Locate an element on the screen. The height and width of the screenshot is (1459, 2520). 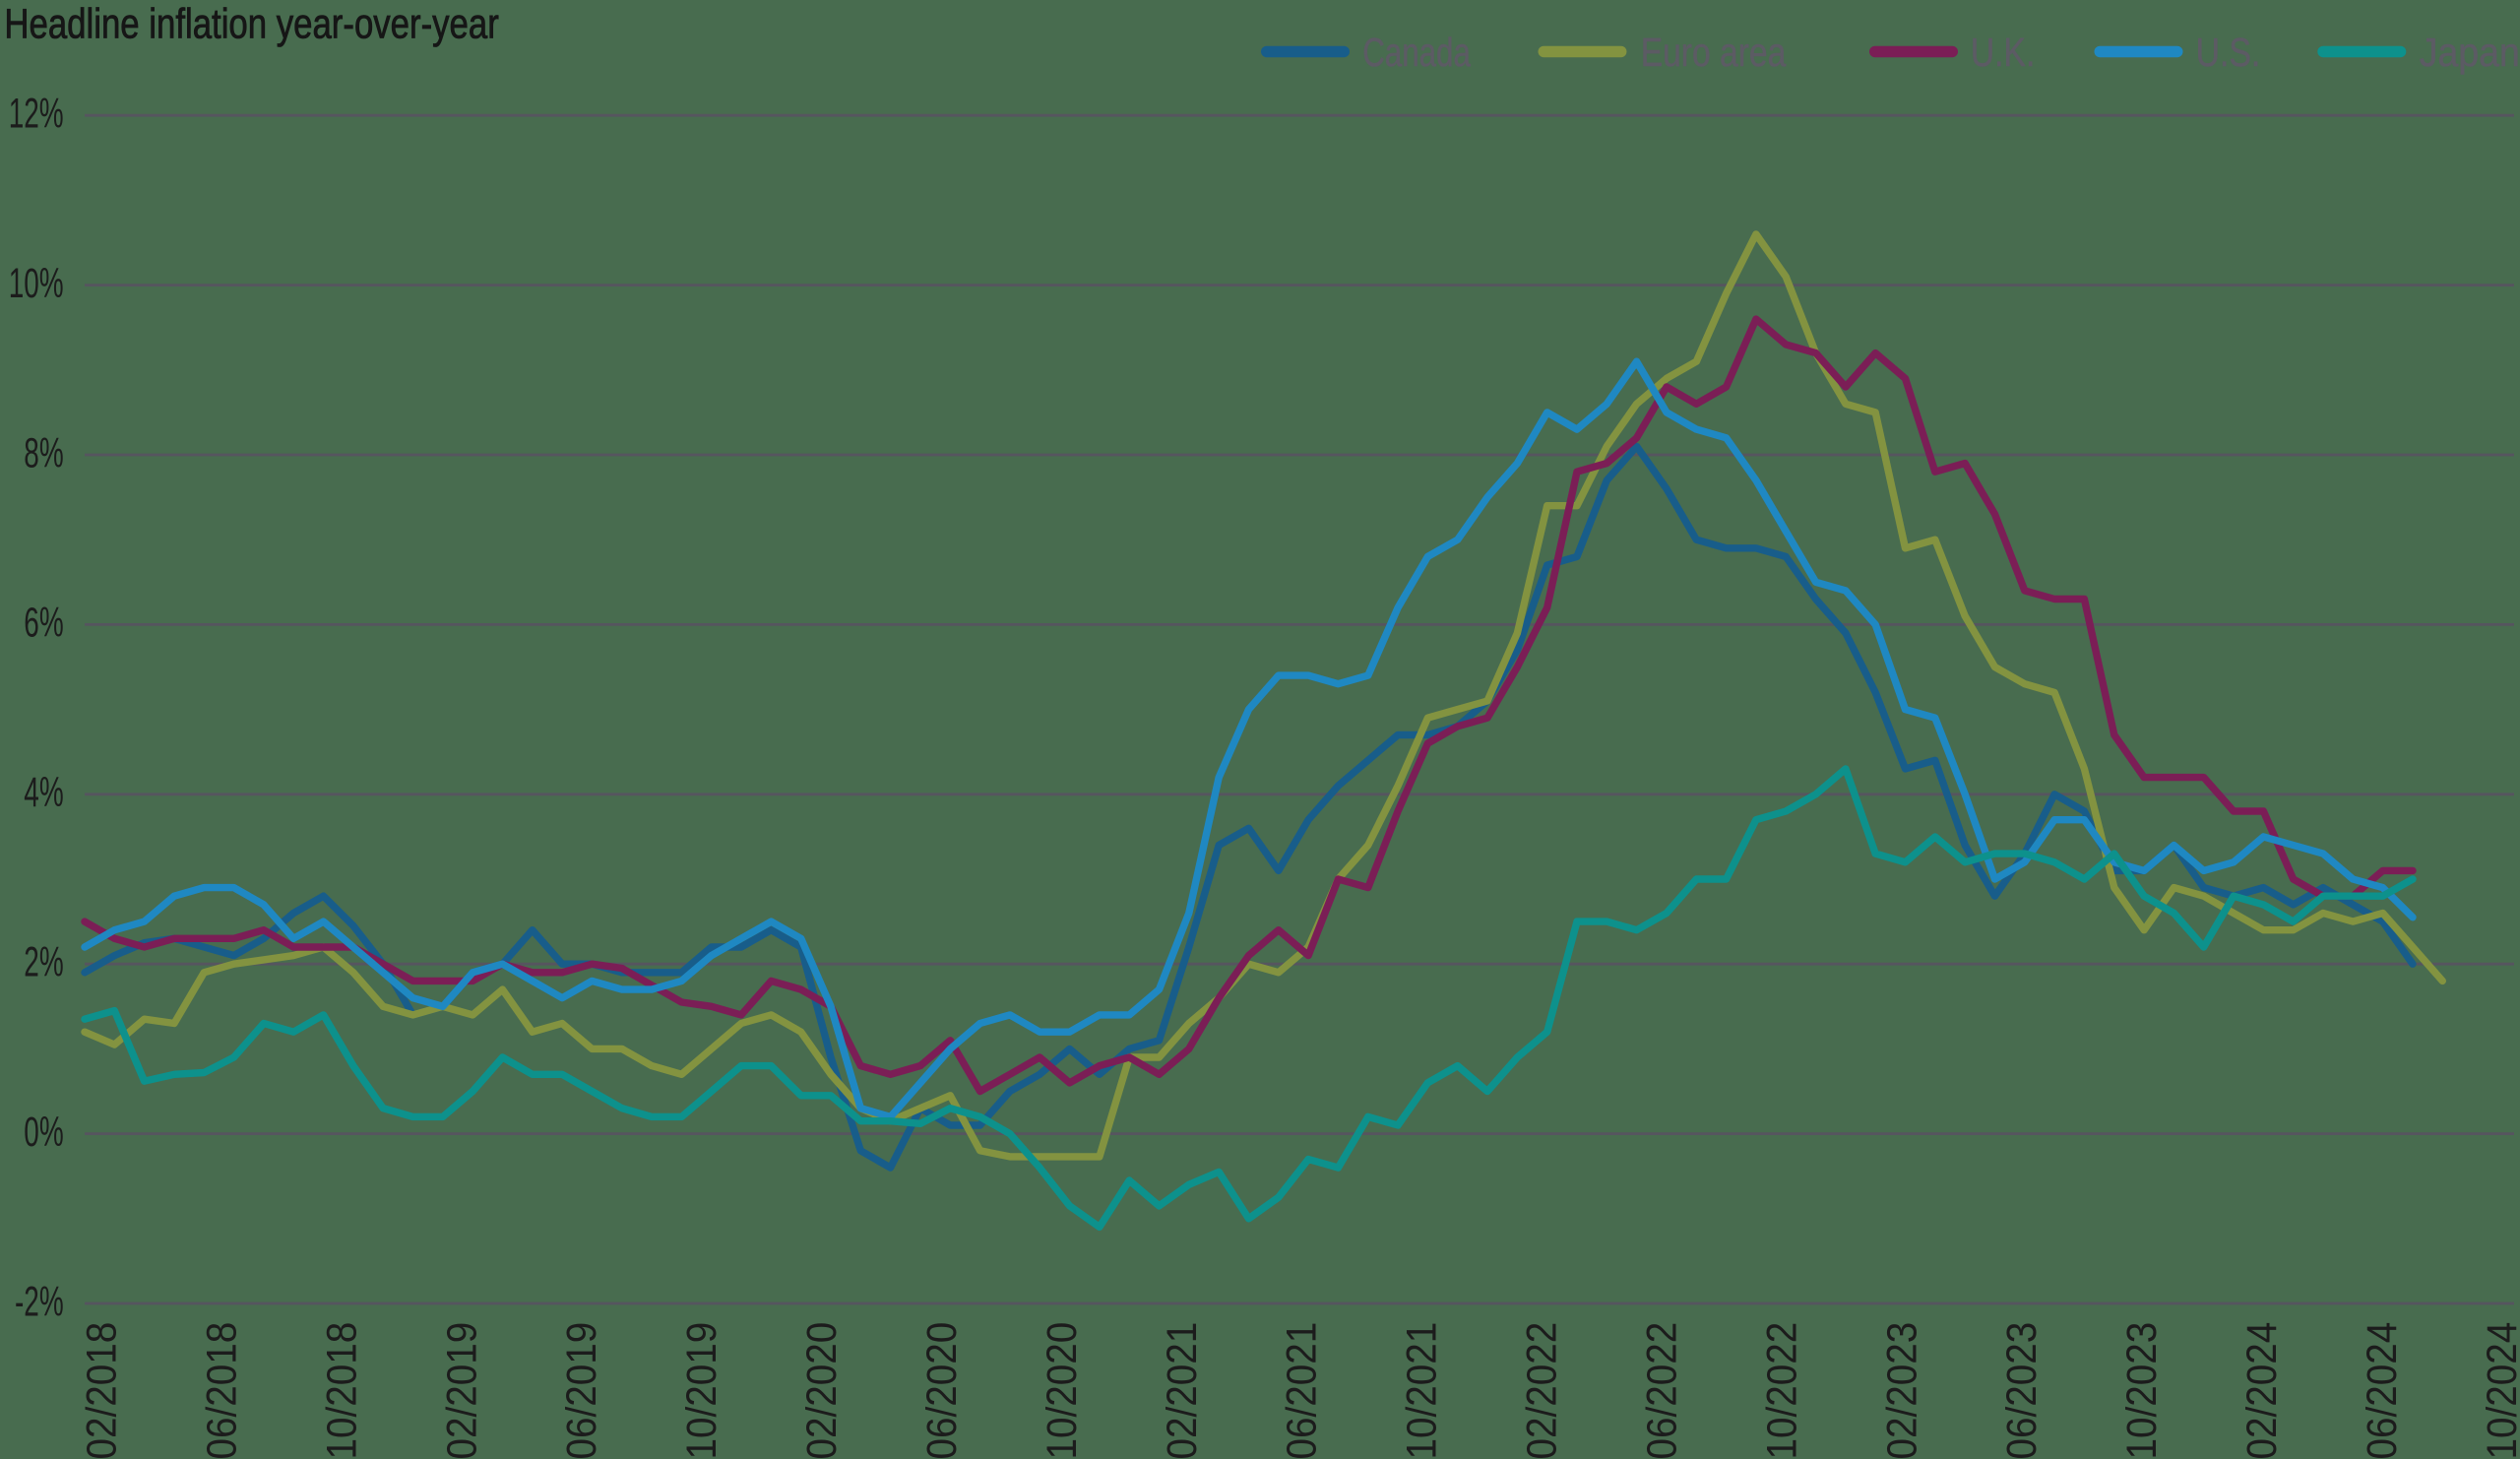
svg-text: 4% is located at coordinates (43, 792).